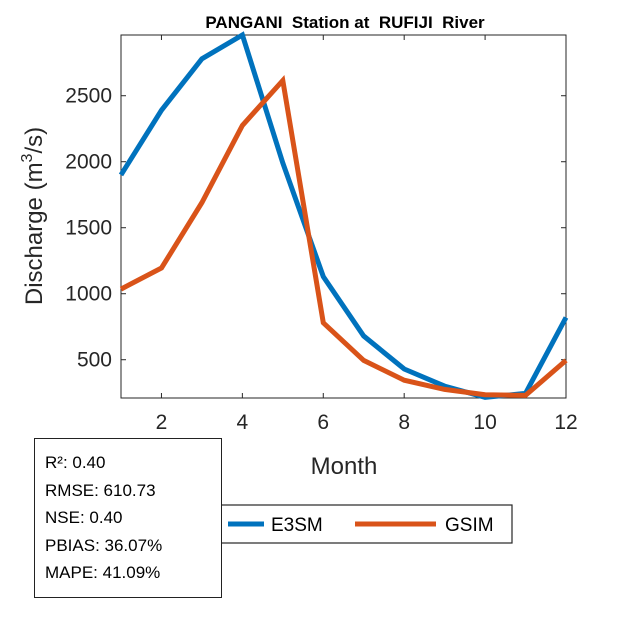 Image resolution: width=625 pixels, height=625 pixels. Describe the element at coordinates (404, 422) in the screenshot. I see `x-tick-label: 8` at that location.